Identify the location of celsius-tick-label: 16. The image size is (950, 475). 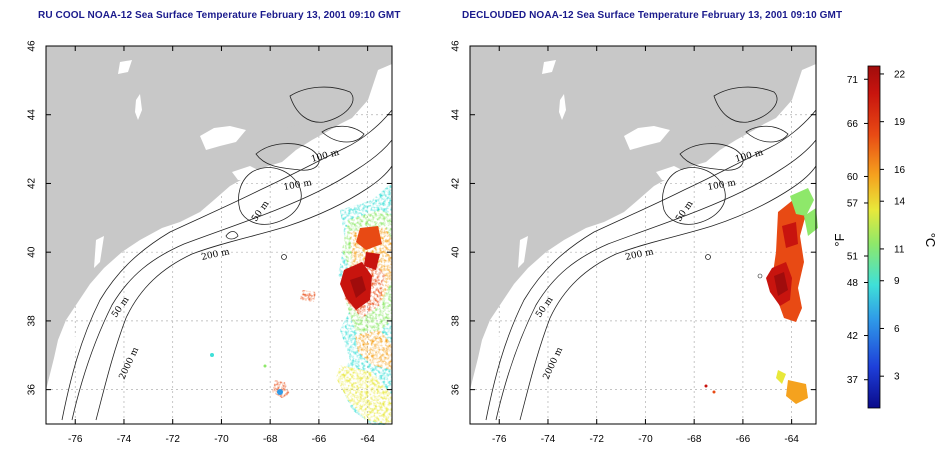
(900, 170).